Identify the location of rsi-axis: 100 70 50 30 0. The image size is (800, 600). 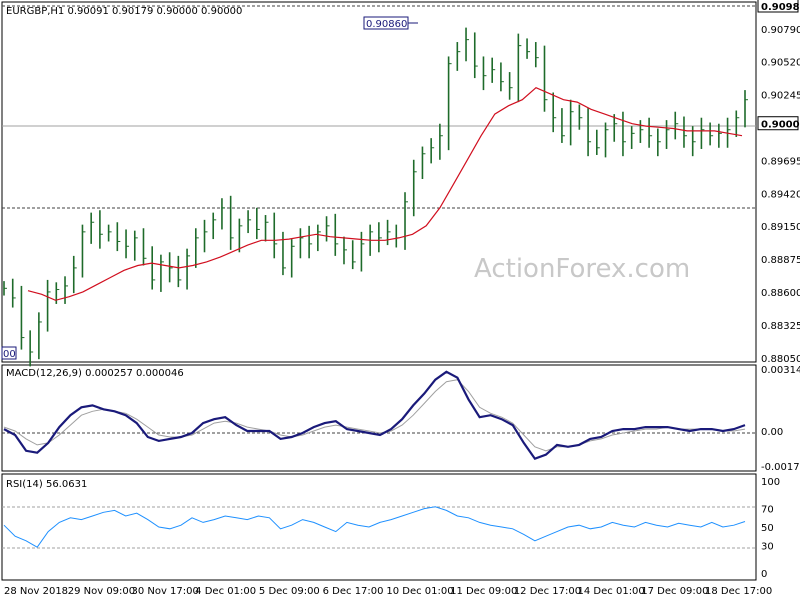
(770, 528).